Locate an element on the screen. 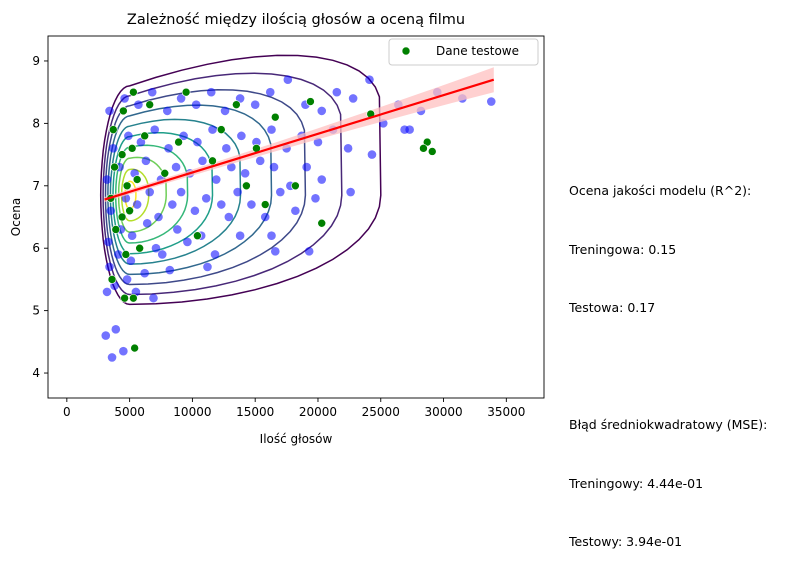  x-axis-label: Ilość głosów is located at coordinates (296, 439).